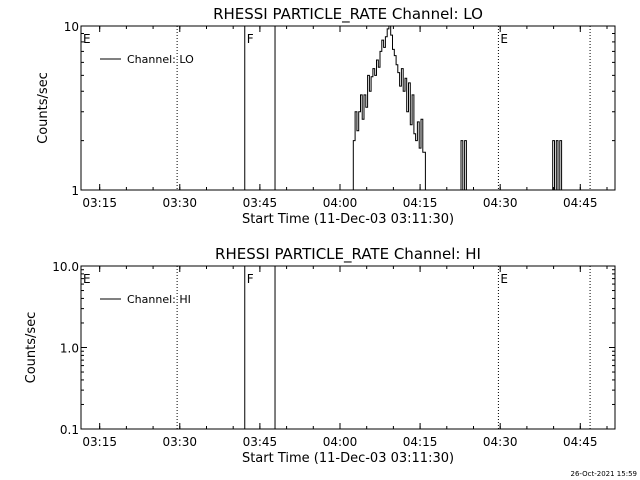 This screenshot has height=480, width=640. I want to click on chart-title: RHESSI PARTICLE_RATE Channel: LO, so click(348, 14).